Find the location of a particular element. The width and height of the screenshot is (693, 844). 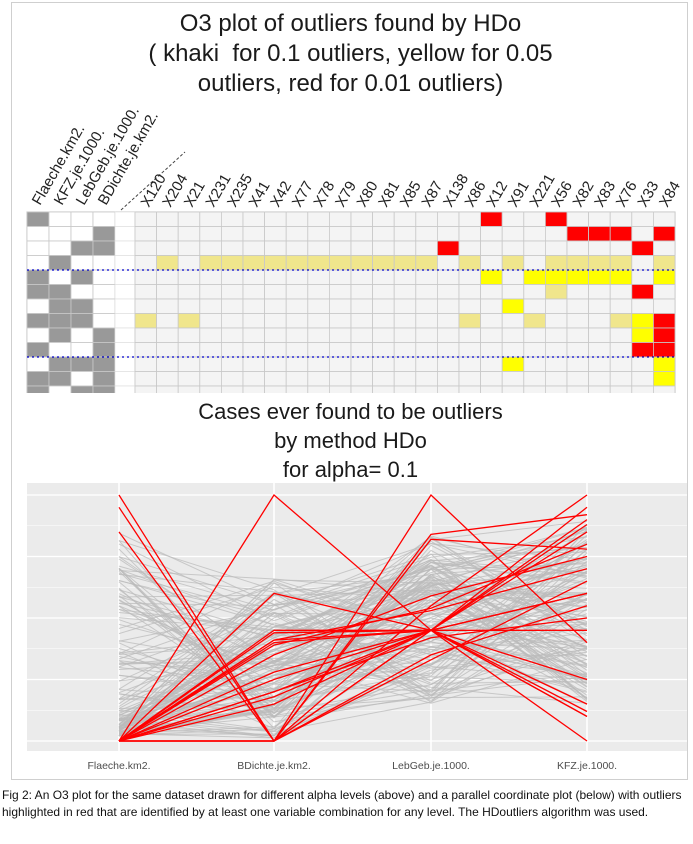

o3-title-line-3: outliers, red for 0.01 outliers) is located at coordinates (350, 83).